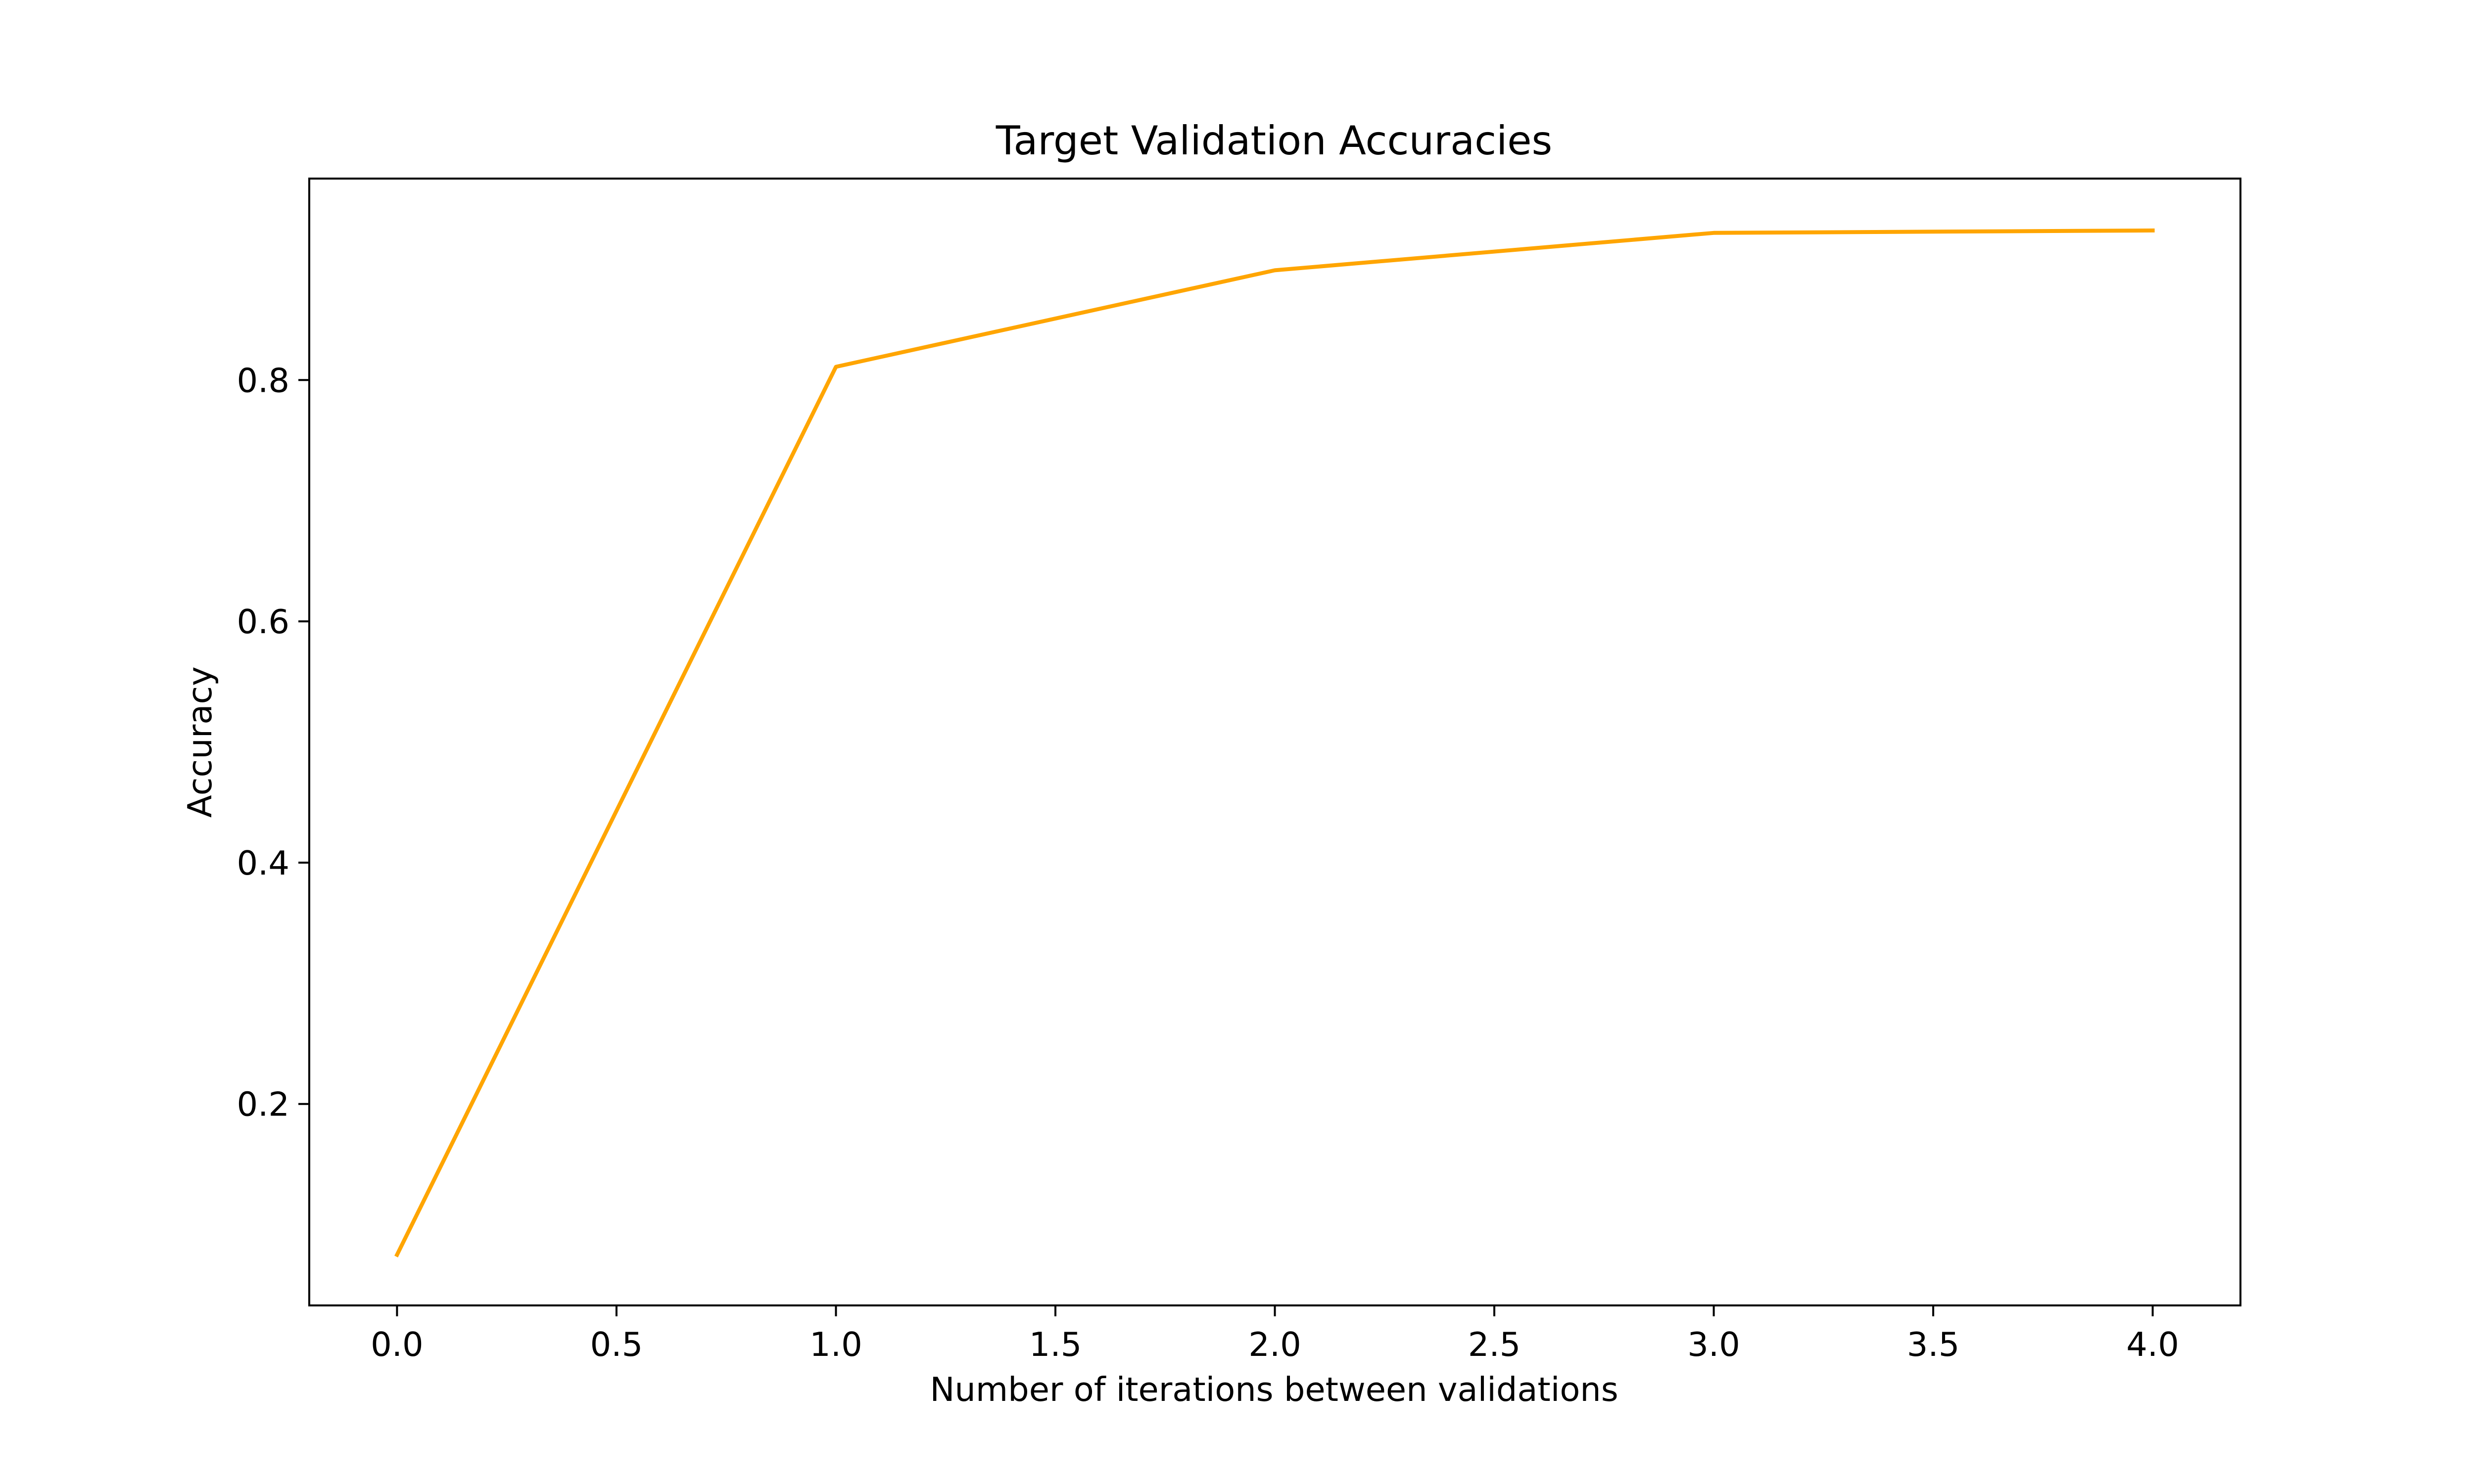  Describe the element at coordinates (200, 742) in the screenshot. I see `y-axis-label: Accuracy` at that location.